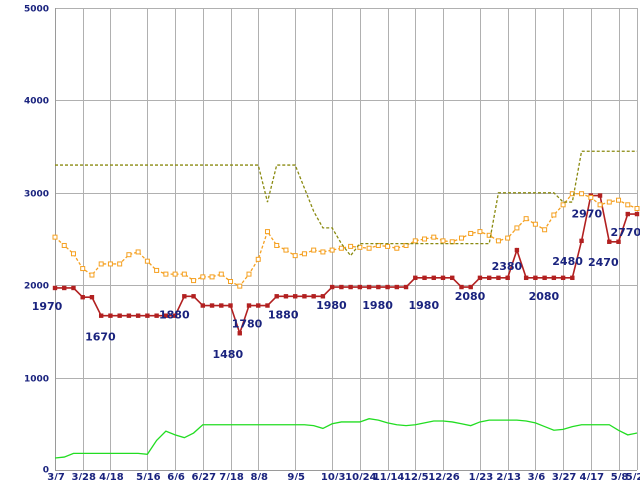 This screenshot has width=640, height=480. I want to click on y-axis-tick-label: 5000, so click(36, 10).